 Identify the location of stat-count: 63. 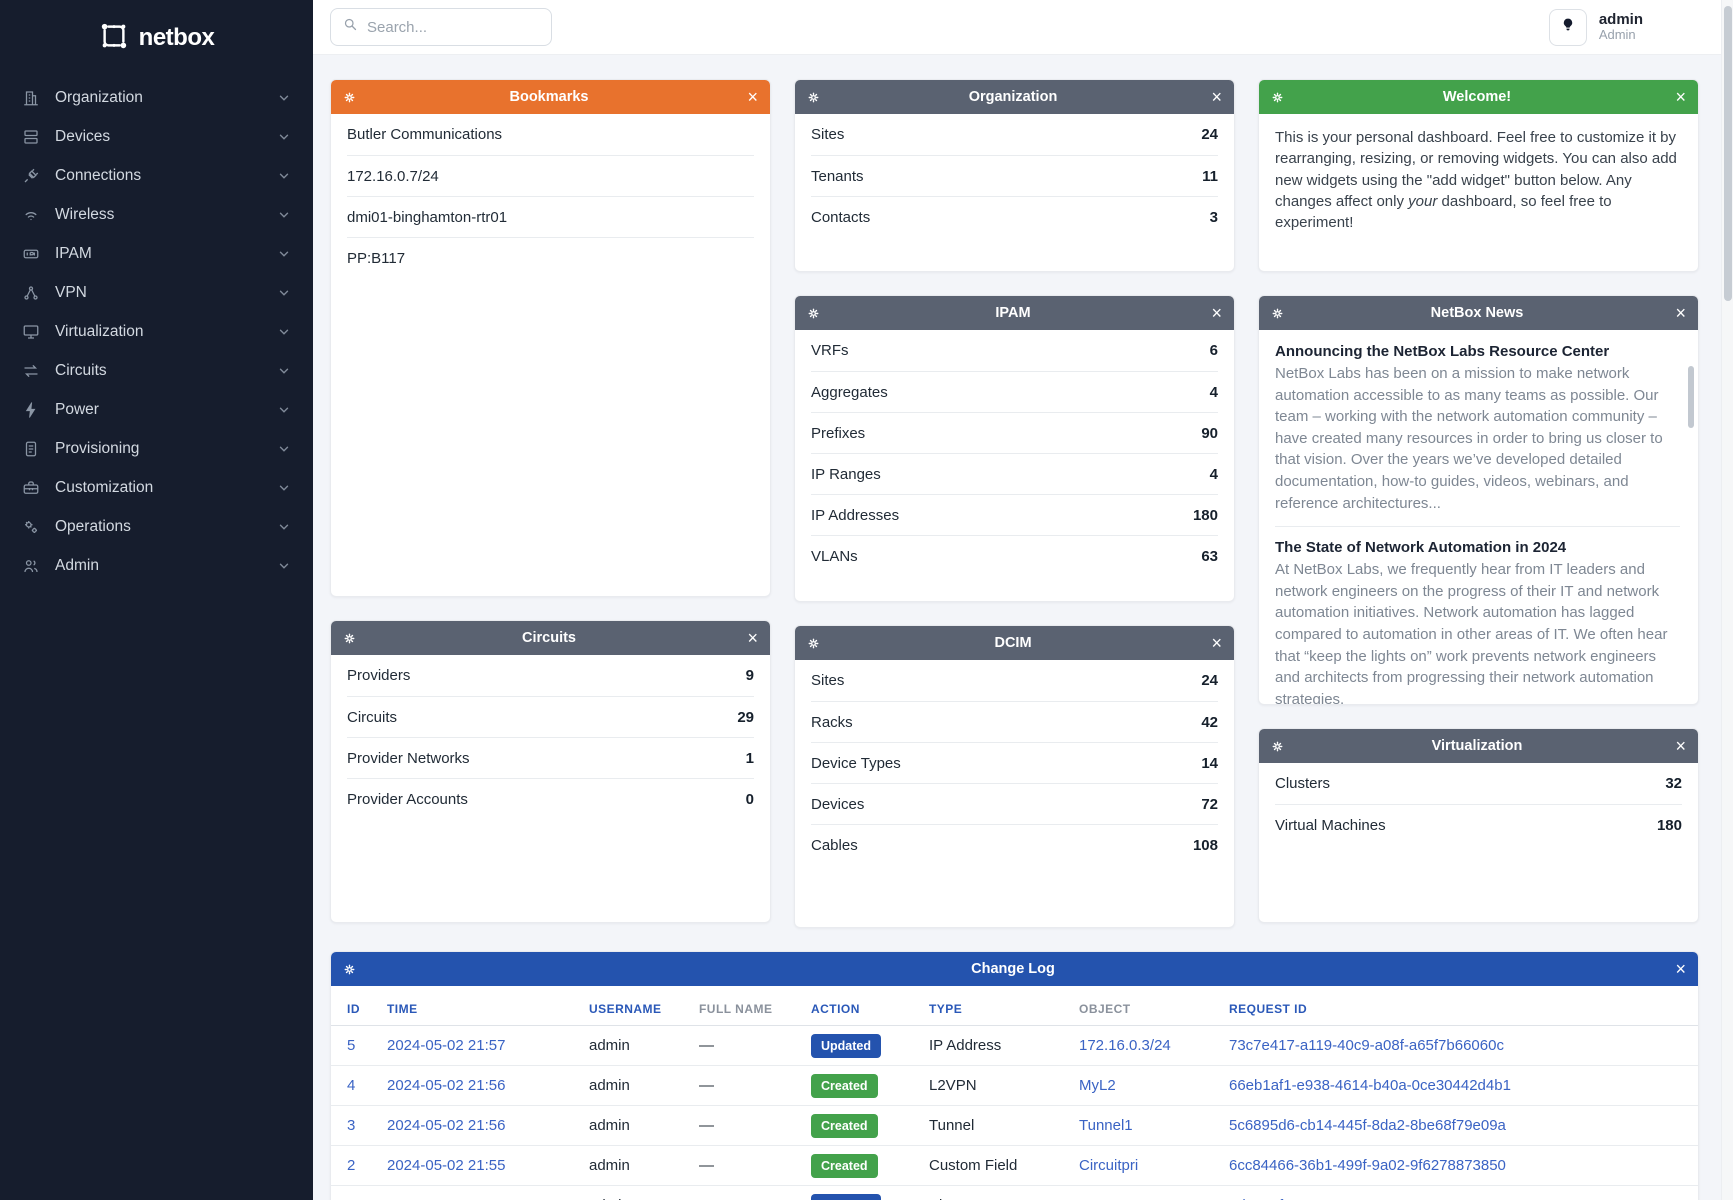
(1209, 556).